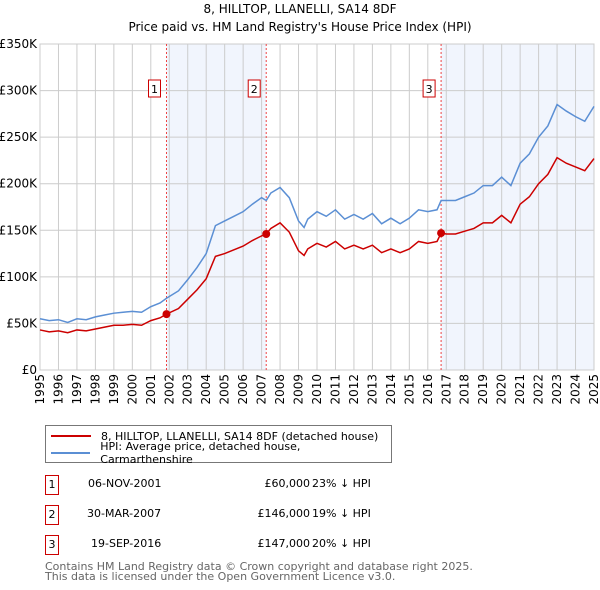 This screenshot has height=590, width=600. Describe the element at coordinates (95, 389) in the screenshot. I see `x-tick-label: 1998` at that location.